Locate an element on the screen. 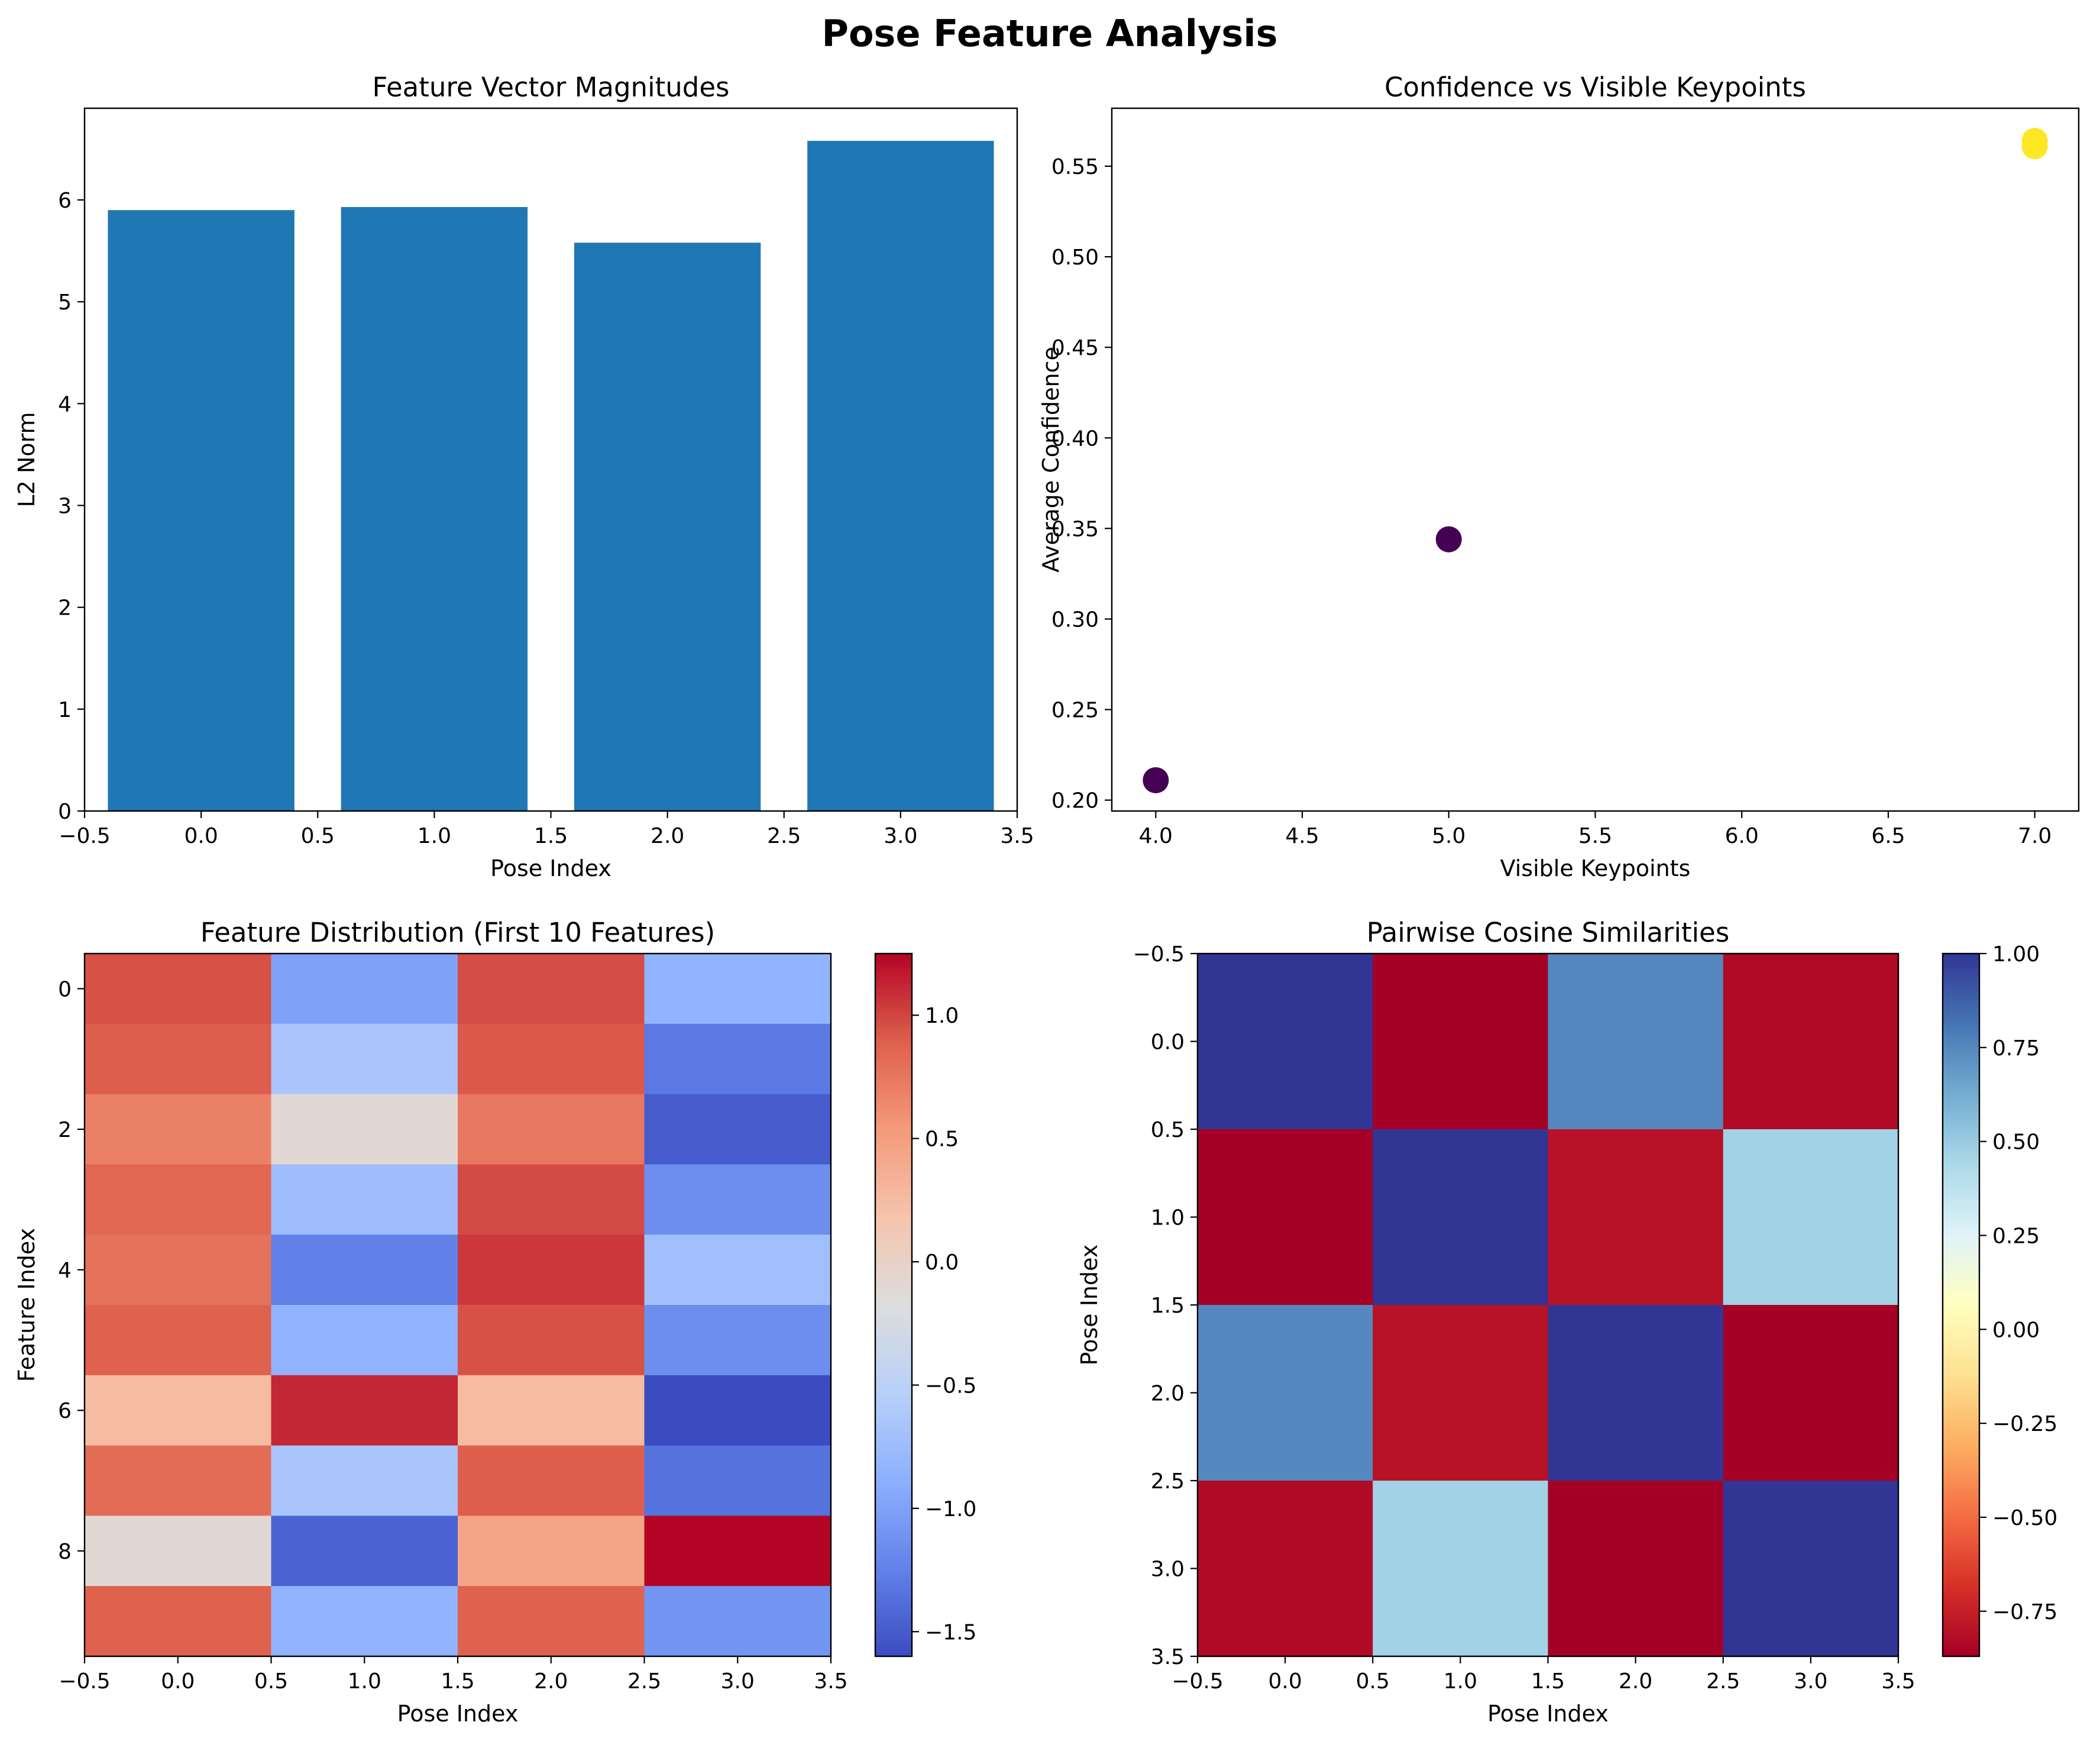  x-axis-label: Pose Index is located at coordinates (1548, 1714).